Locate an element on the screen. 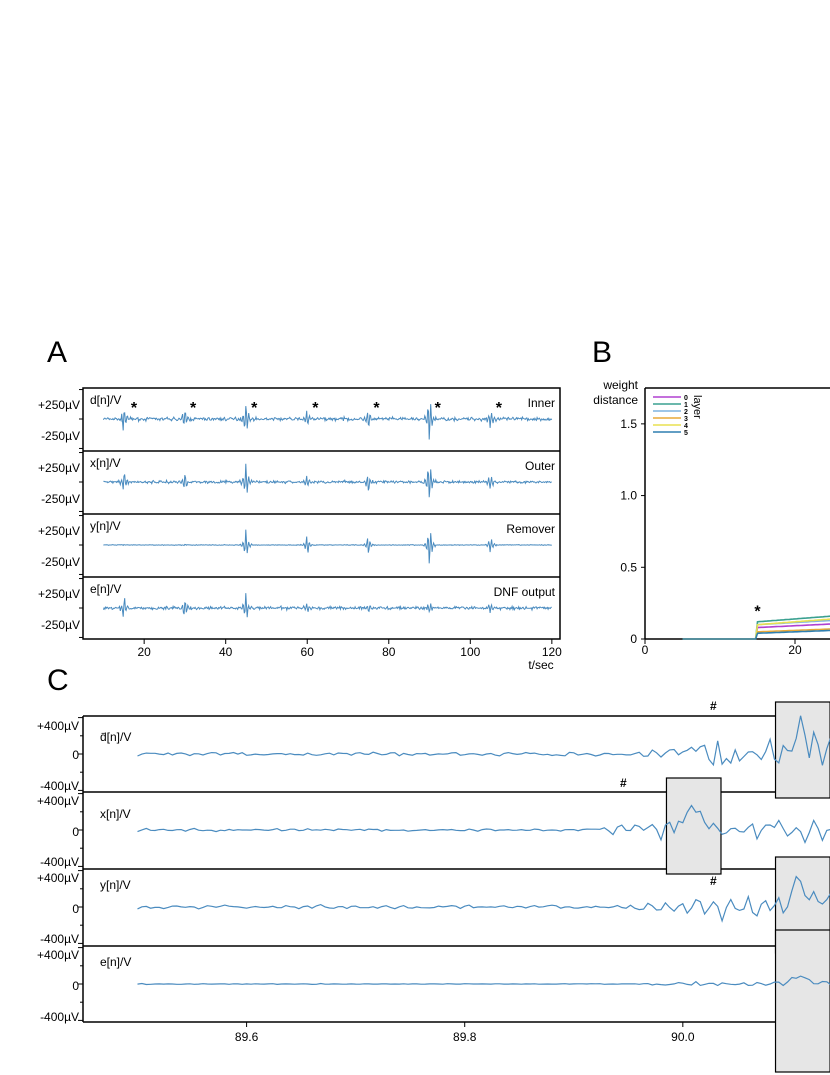 This screenshot has height=1075, width=830. panel-a-x-tick-label: 40 is located at coordinates (226, 652).